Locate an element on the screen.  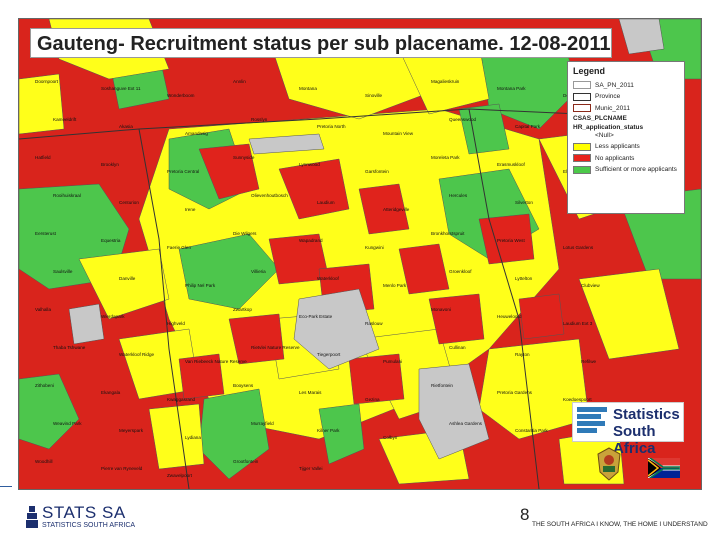
slide-accent-line is located at coordinates (6, 486).